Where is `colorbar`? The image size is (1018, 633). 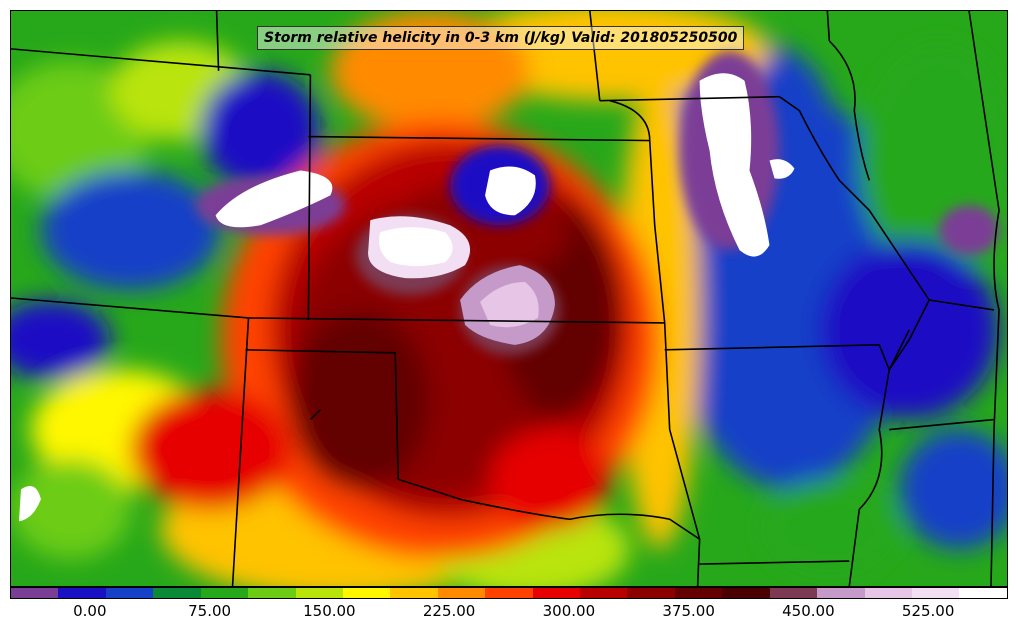 colorbar is located at coordinates (509, 593).